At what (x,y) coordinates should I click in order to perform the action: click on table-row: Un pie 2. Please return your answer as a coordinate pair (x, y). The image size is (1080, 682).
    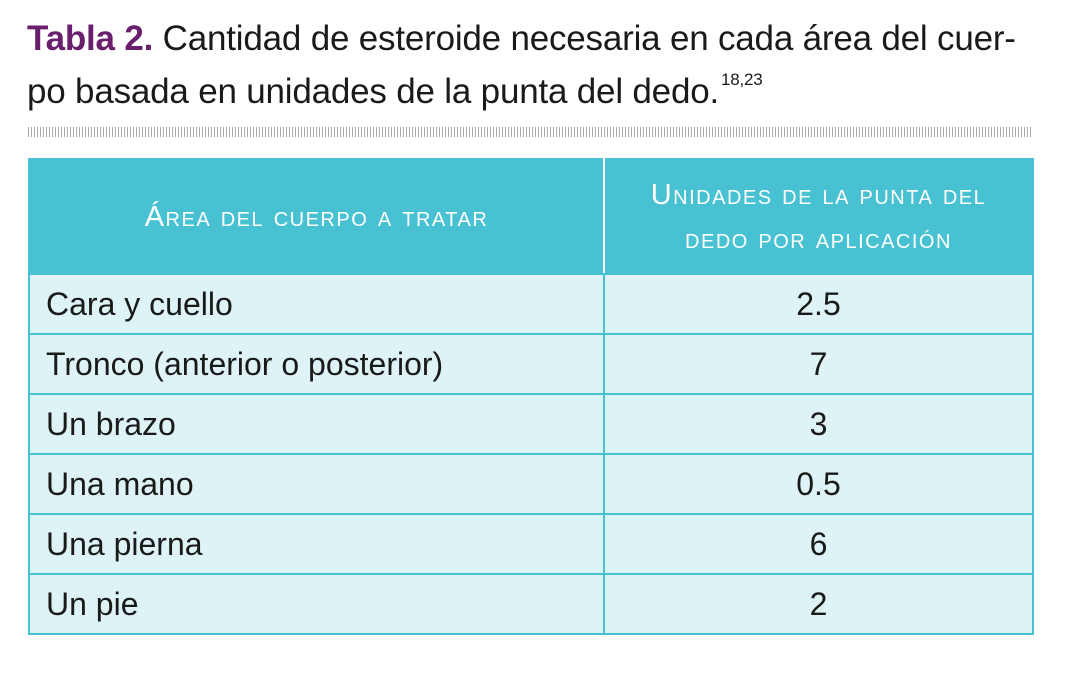
    Looking at the image, I should click on (531, 604).